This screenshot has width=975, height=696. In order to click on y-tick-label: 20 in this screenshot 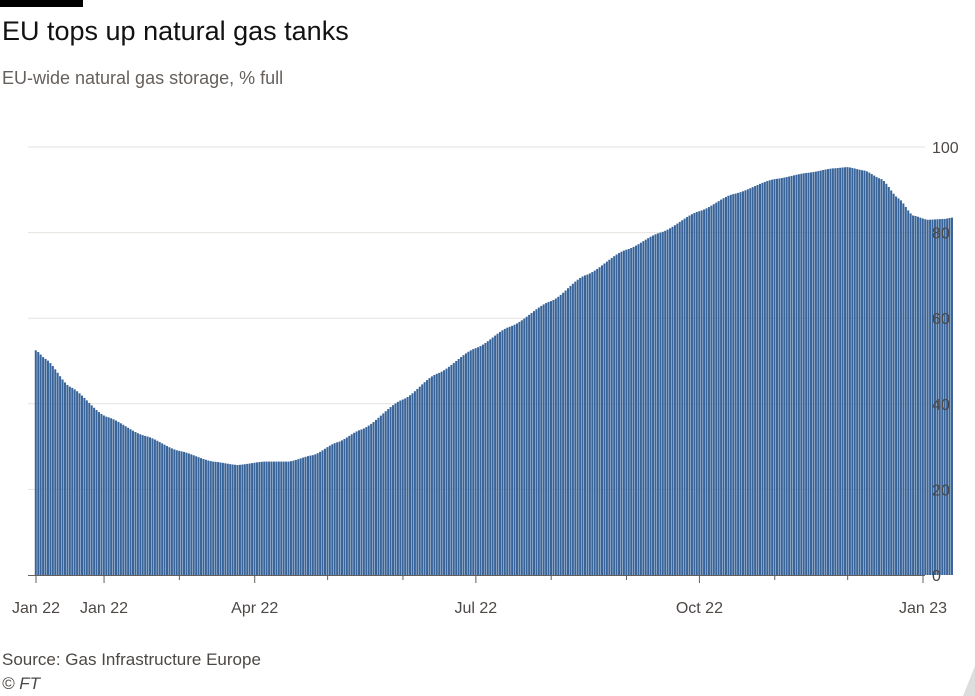, I will do `click(941, 490)`.